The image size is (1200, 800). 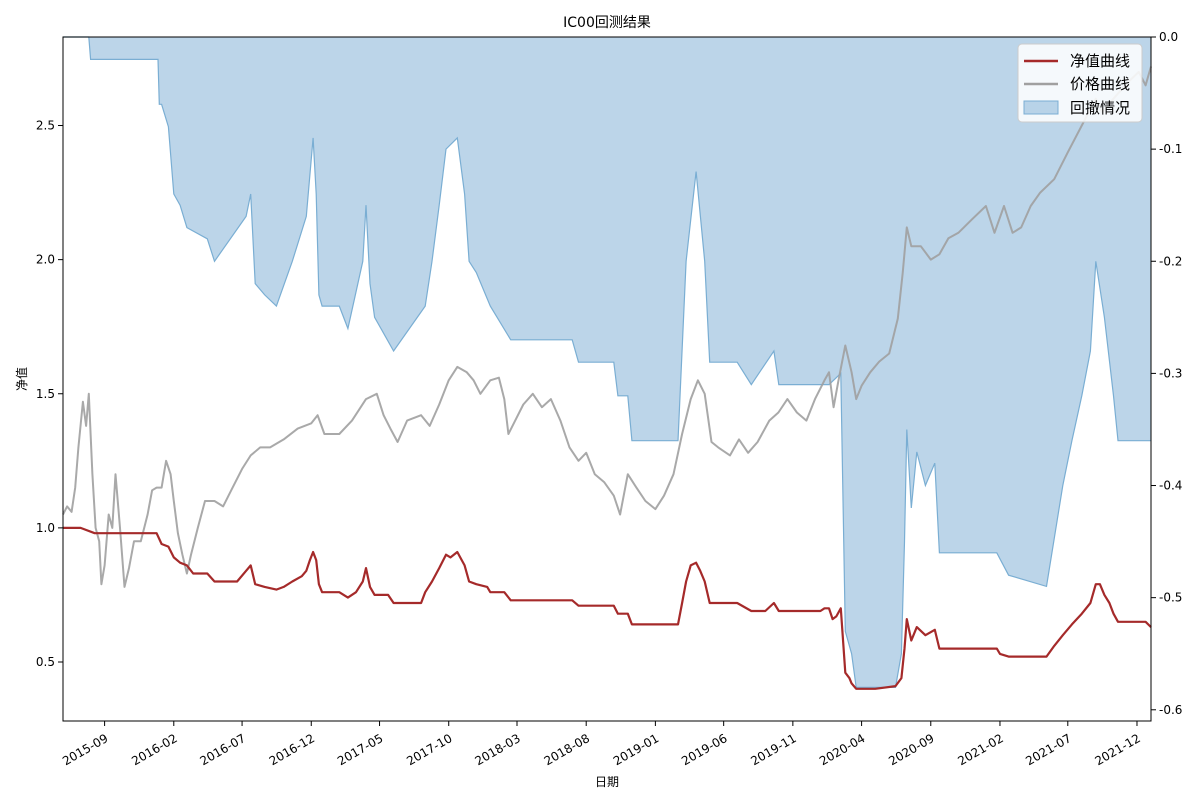 What do you see at coordinates (1100, 84) in the screenshot?
I see `legend-label-price: 价格曲线` at bounding box center [1100, 84].